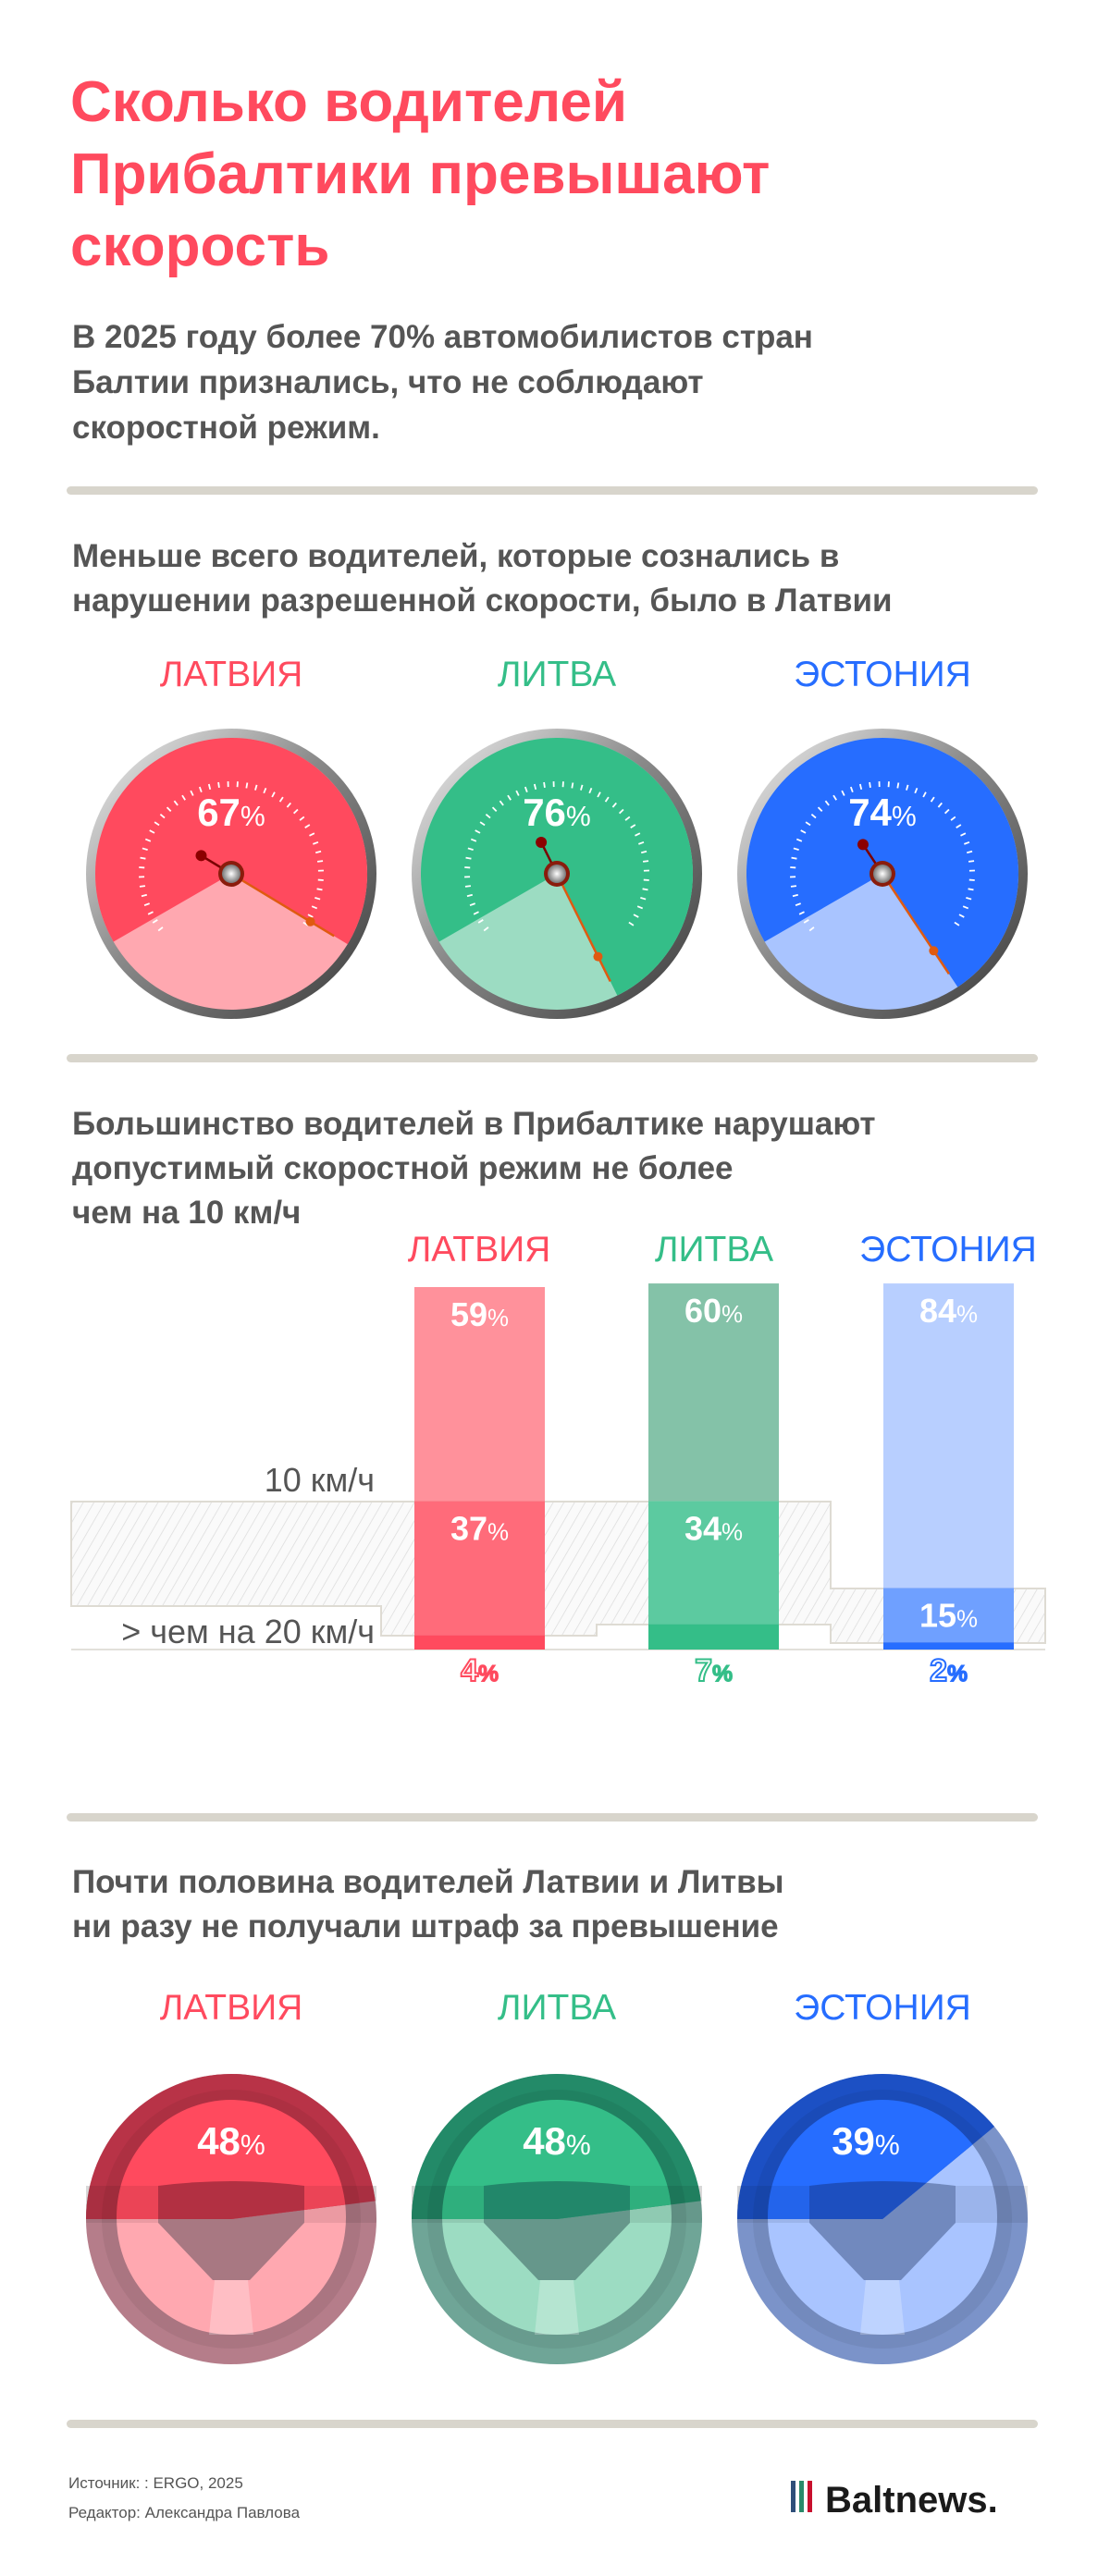  I want to click on speedometer-gauge, so click(882, 874).